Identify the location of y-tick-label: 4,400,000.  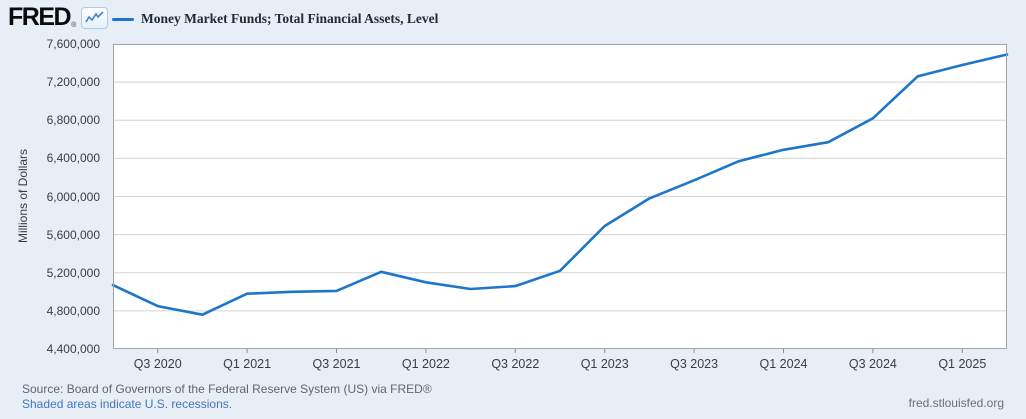
(73, 349).